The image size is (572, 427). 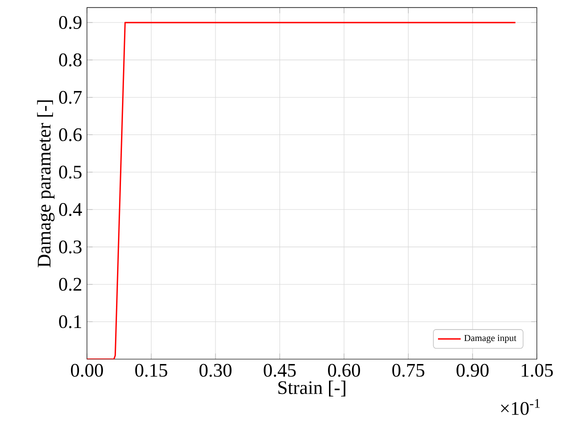 I want to click on x-tick-label: 0.15, so click(x=151, y=370).